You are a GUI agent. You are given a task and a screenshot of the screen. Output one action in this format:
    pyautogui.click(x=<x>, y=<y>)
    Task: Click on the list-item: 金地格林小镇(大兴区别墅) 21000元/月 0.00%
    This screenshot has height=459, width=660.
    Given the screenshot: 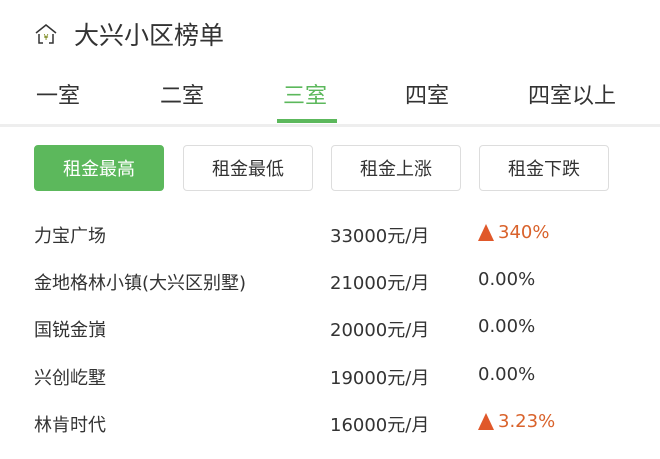 What is the action you would take?
    pyautogui.click(x=330, y=284)
    